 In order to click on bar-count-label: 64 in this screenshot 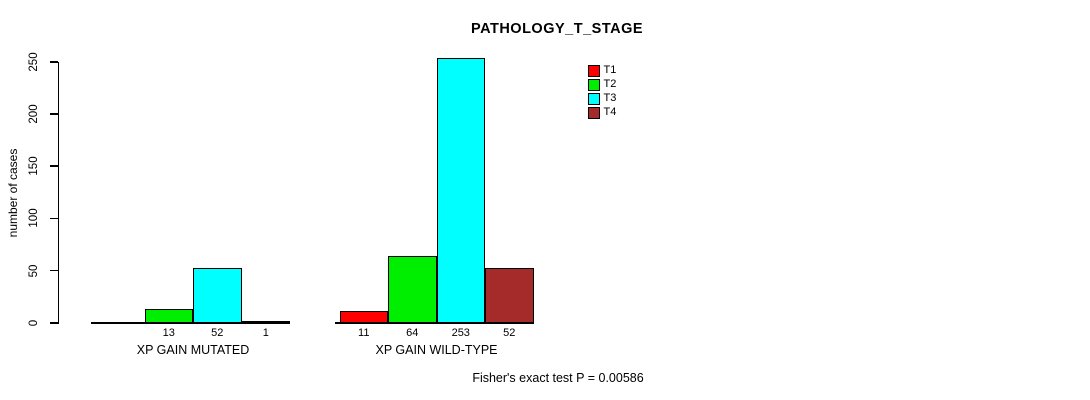, I will do `click(412, 332)`.